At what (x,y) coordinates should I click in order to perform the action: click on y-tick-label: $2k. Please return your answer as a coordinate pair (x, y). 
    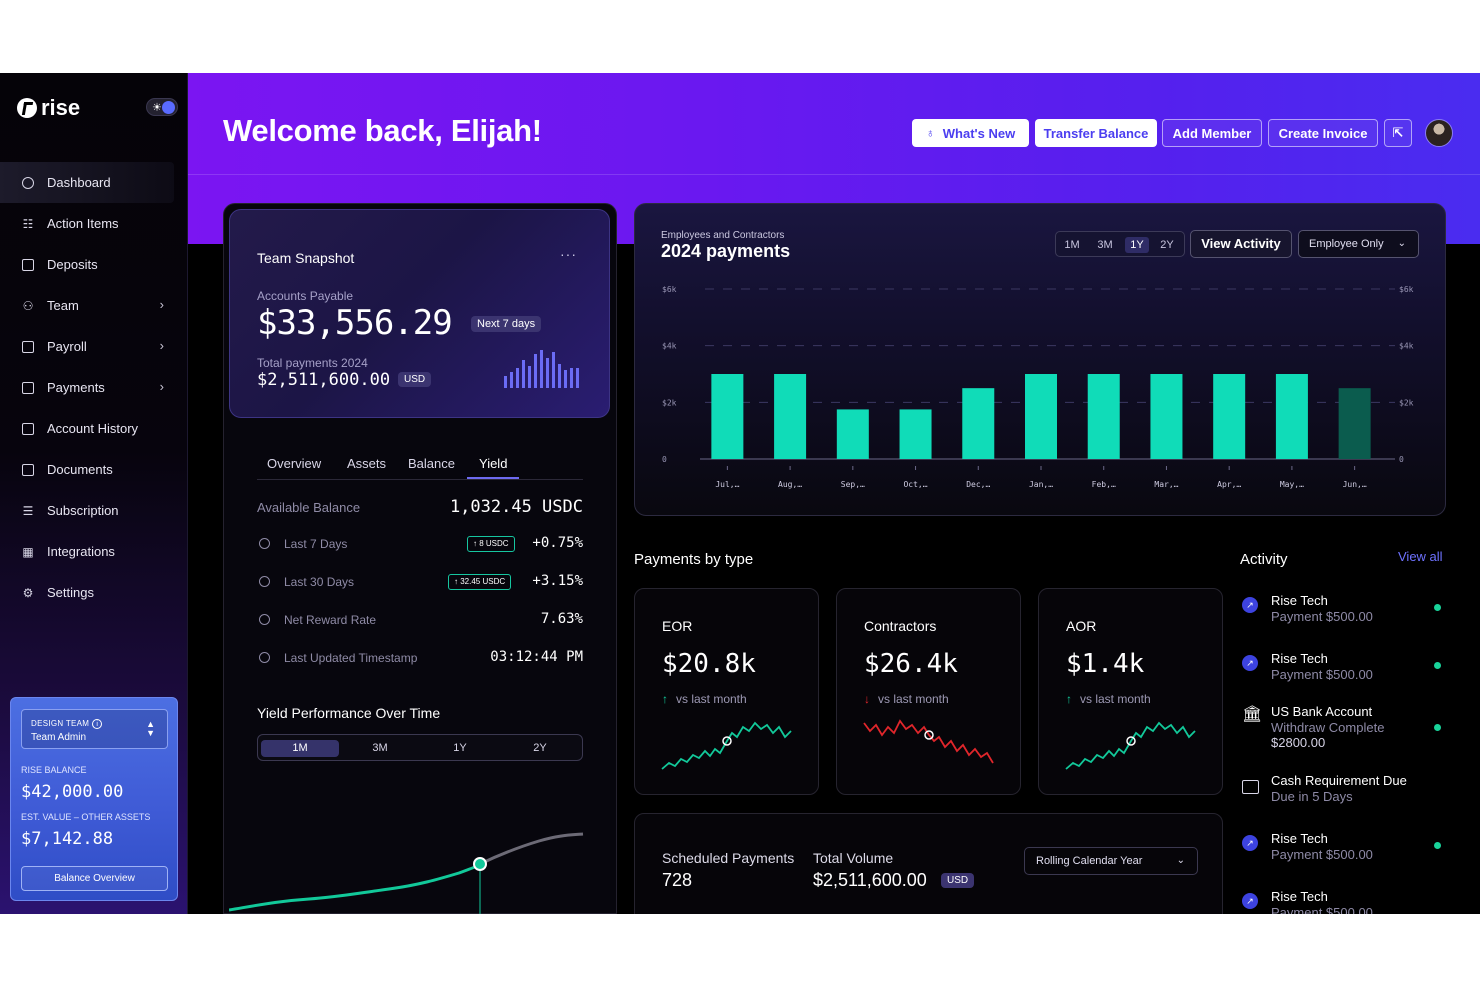
    Looking at the image, I should click on (669, 402).